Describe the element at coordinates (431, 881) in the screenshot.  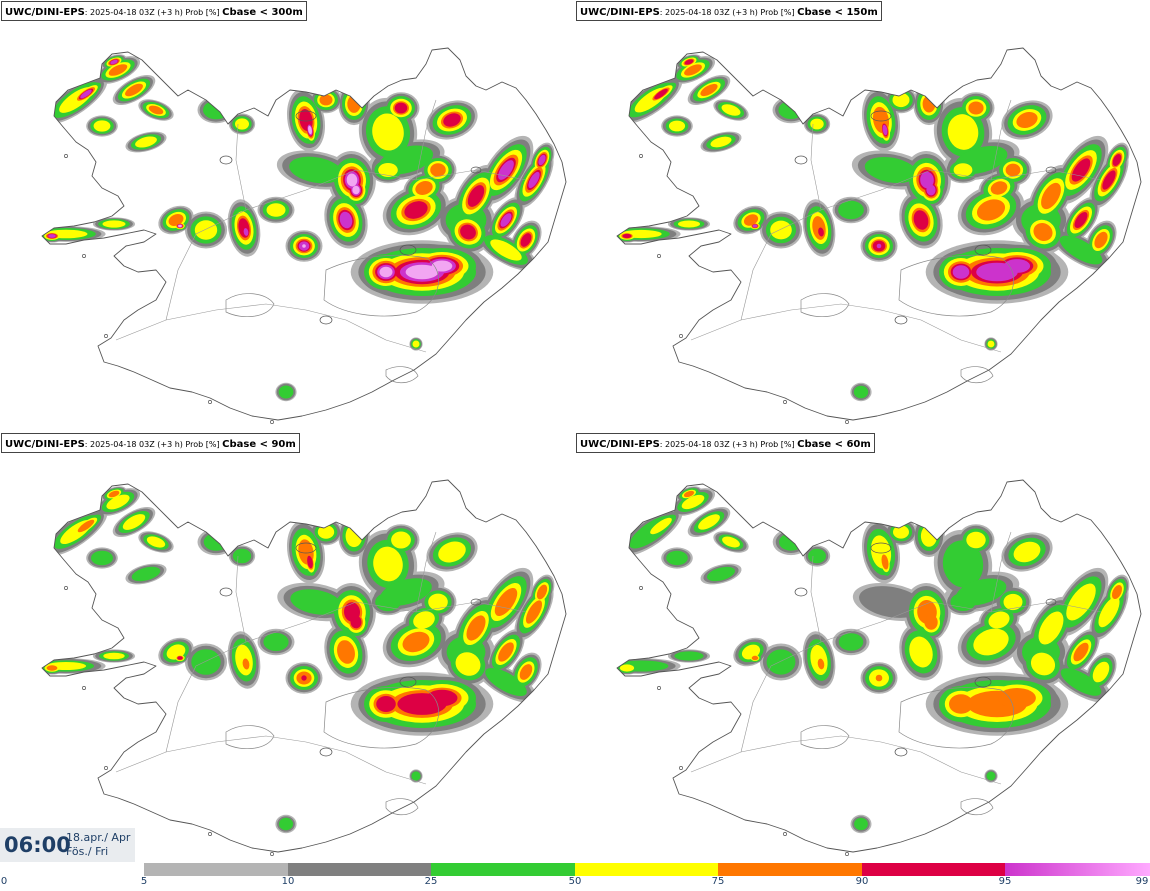
I see `legend-tick-25: 25` at that location.